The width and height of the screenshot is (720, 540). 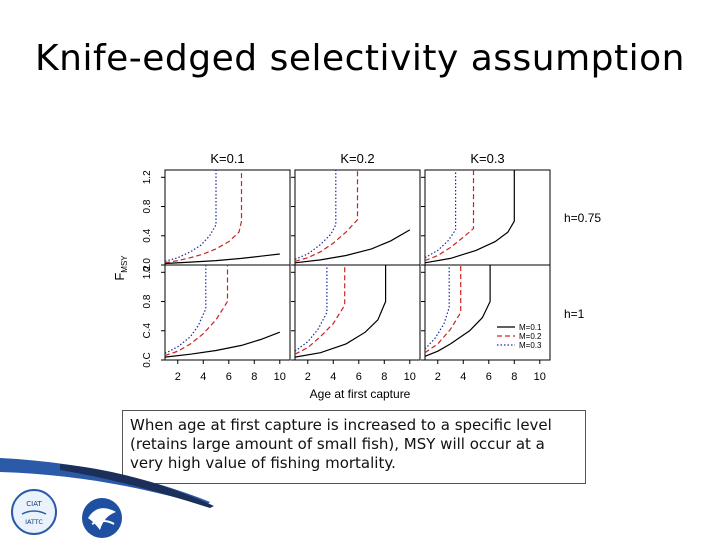 I want to click on x-axis-label: Age at first capture, so click(x=360, y=394).